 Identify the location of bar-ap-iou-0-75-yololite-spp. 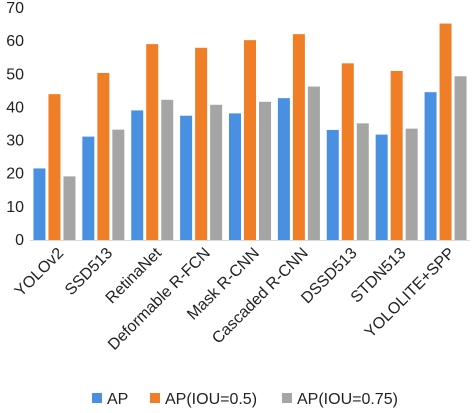
(460, 158).